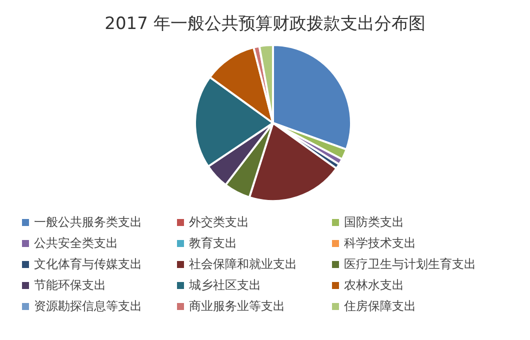  What do you see at coordinates (374, 285) in the screenshot?
I see `legend-label: 农林水支出` at bounding box center [374, 285].